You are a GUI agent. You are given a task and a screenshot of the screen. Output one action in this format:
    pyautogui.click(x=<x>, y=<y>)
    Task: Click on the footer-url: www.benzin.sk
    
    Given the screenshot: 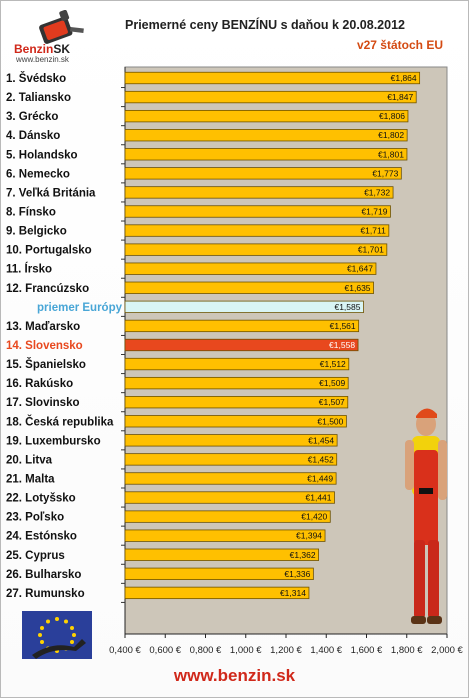 What is the action you would take?
    pyautogui.click(x=234, y=675)
    